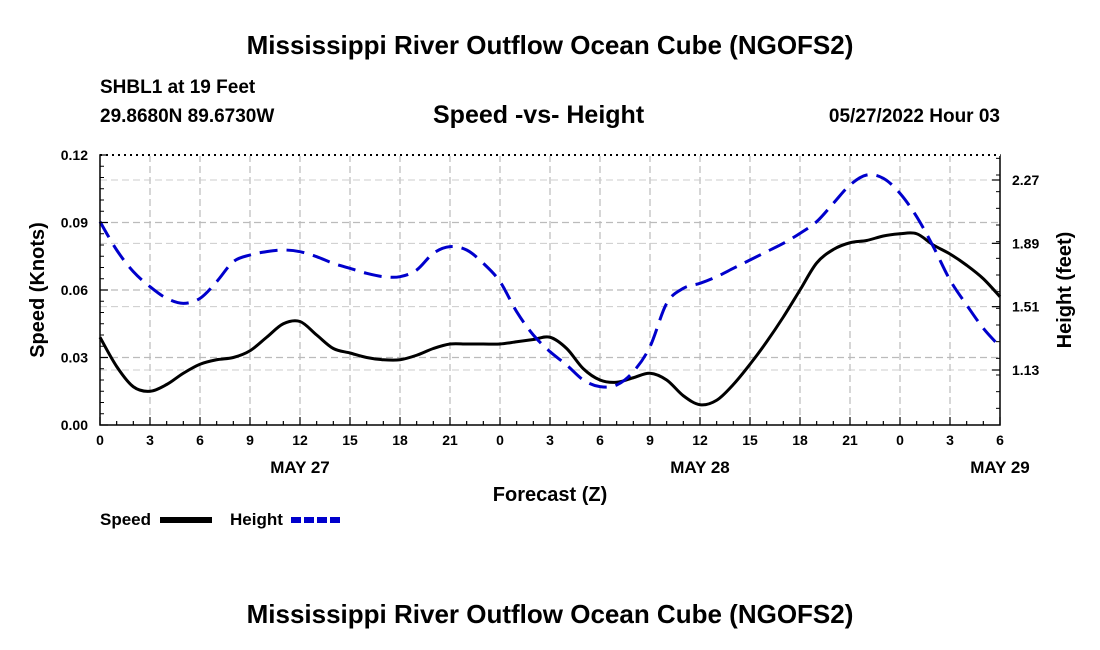 The height and width of the screenshot is (650, 1100). What do you see at coordinates (125, 519) in the screenshot?
I see `legend-label-speed: Speed` at bounding box center [125, 519].